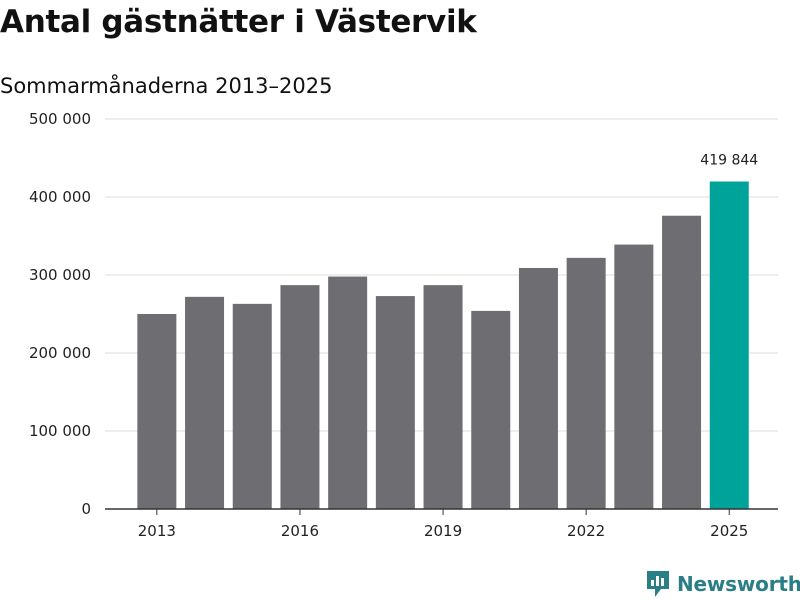 This screenshot has width=800, height=600. What do you see at coordinates (729, 161) in the screenshot?
I see `data-label: 419 844` at bounding box center [729, 161].